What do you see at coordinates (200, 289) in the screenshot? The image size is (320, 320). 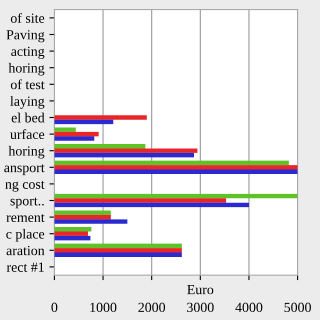 I see `x-axis-title: Euro` at bounding box center [200, 289].